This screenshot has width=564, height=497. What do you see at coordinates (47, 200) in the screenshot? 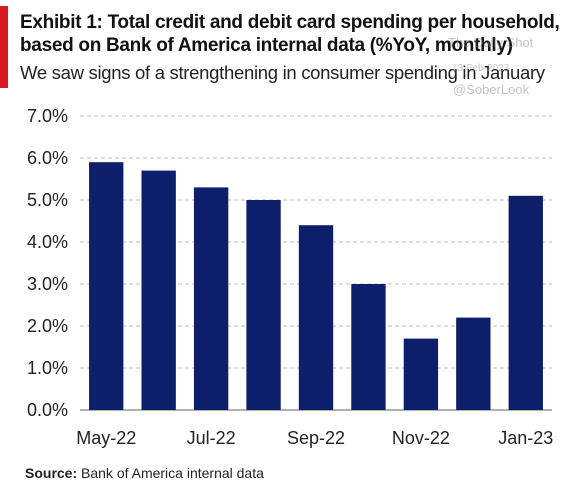
I see `y-tick-label: 5.0%` at bounding box center [47, 200].